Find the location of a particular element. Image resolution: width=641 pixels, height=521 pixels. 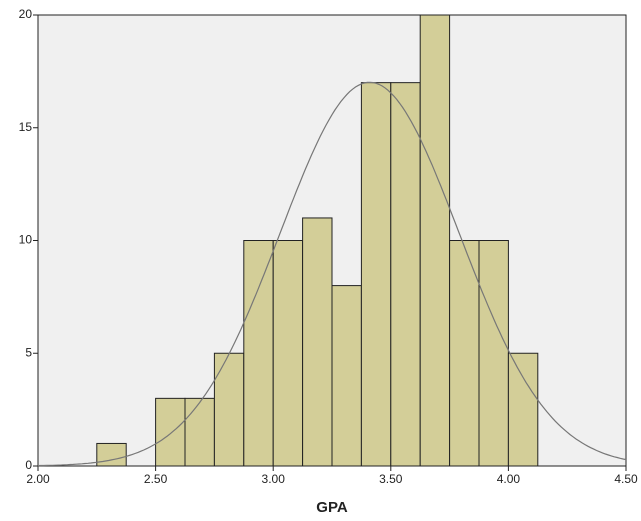

x-tick-label: 2.00 is located at coordinates (38, 479).